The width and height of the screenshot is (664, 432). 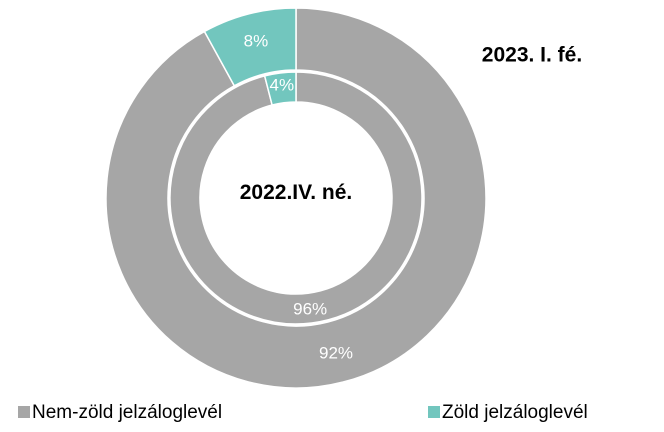 What do you see at coordinates (296, 192) in the screenshot?
I see `inner-ring-label: 2022.IV. né.` at bounding box center [296, 192].